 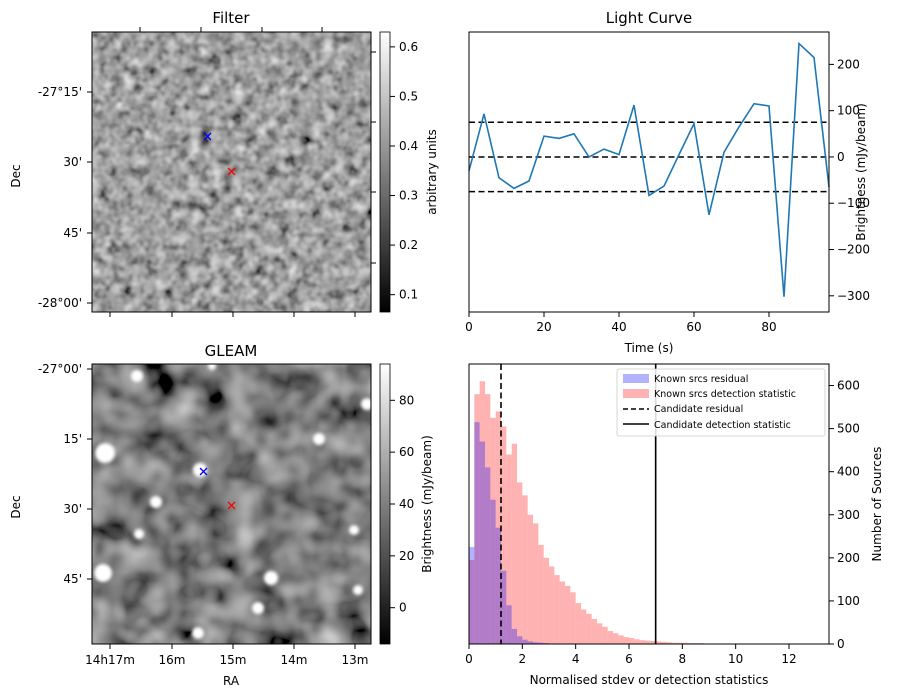 I want to click on filter-cbar-ticklabel-0: 0.1, so click(x=408, y=295).